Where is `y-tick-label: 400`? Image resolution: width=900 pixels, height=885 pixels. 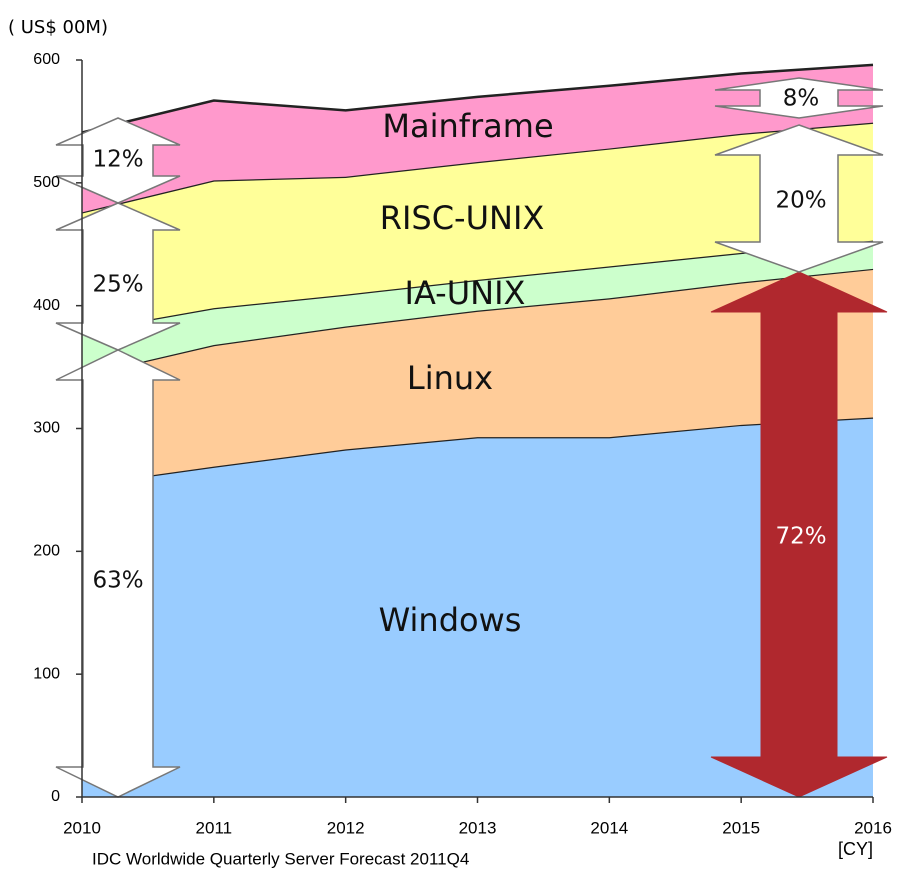 y-tick-label: 400 is located at coordinates (46, 305).